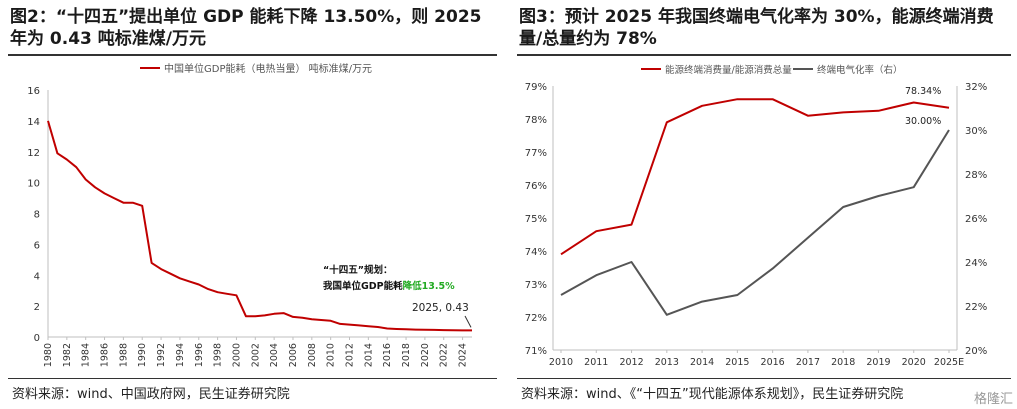 Image resolution: width=1017 pixels, height=409 pixels. What do you see at coordinates (536, 87) in the screenshot?
I see `left-y-tick-label: 79%` at bounding box center [536, 87].